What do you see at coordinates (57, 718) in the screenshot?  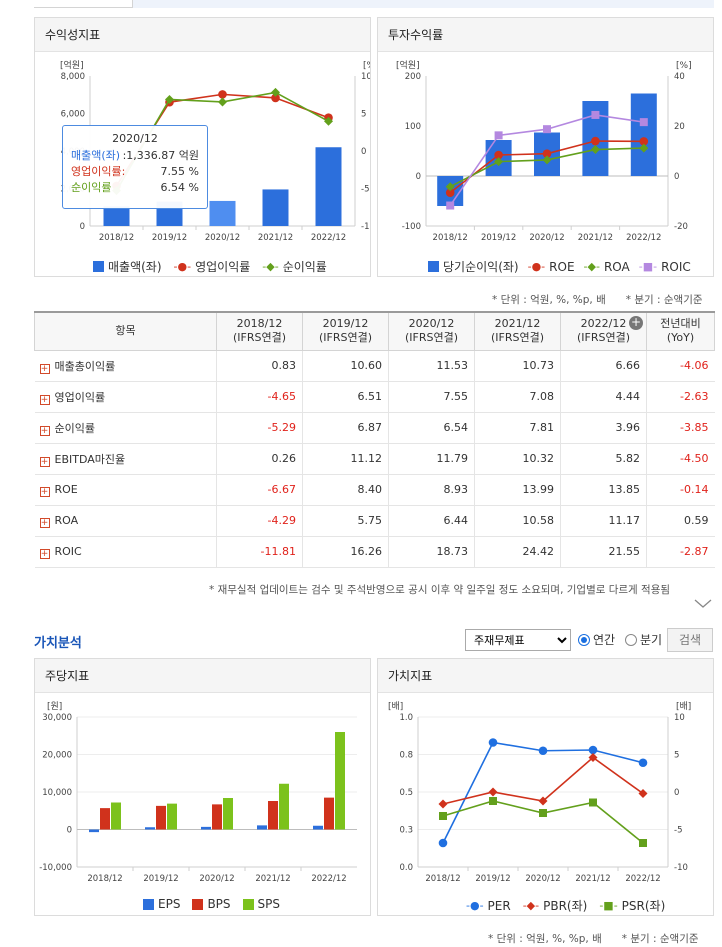 I see `y-tick-label: 30,000` at bounding box center [57, 718].